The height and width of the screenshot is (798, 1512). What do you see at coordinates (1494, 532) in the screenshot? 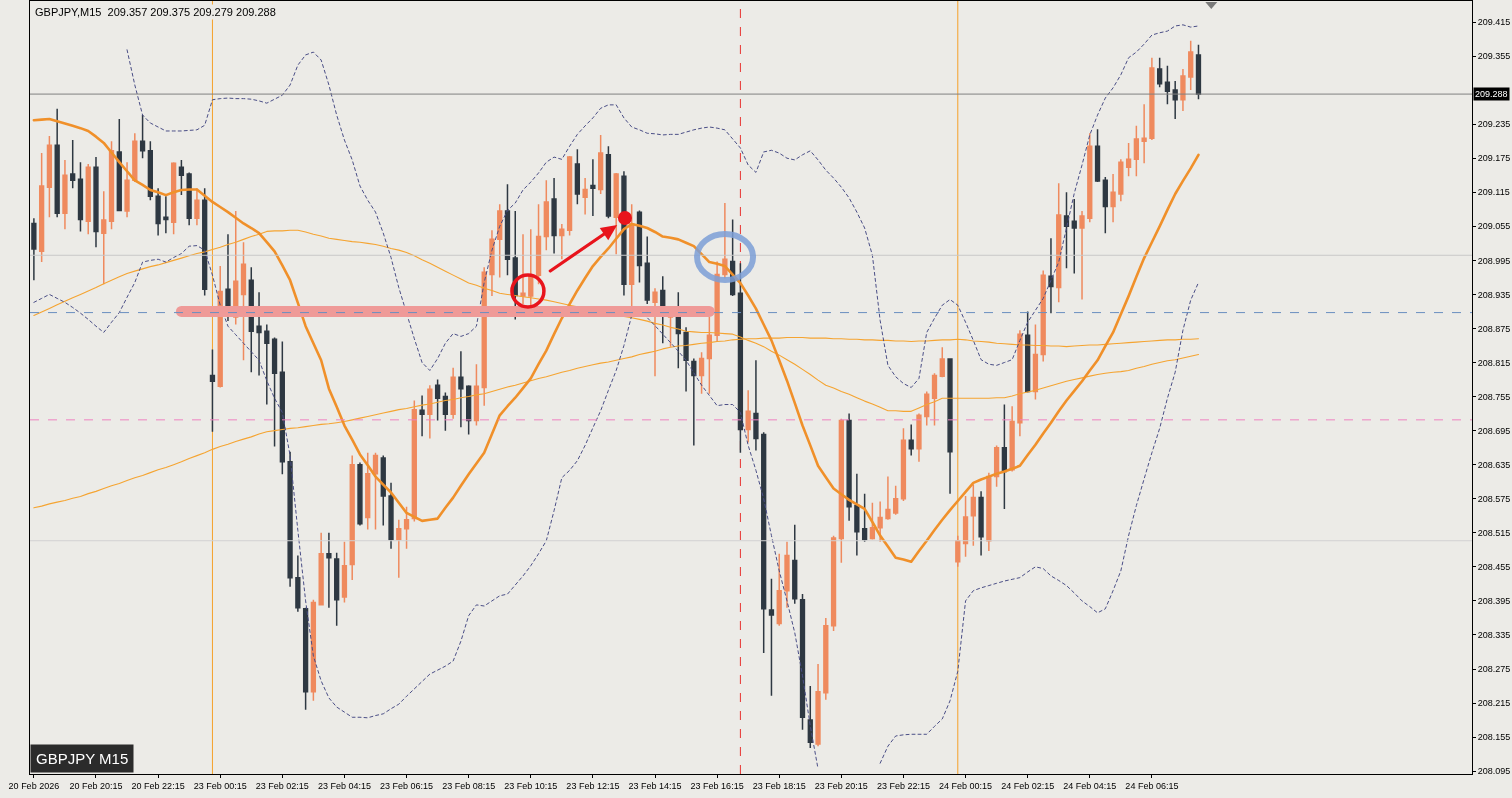
I see `y-tick-label: 208.515` at bounding box center [1494, 532].